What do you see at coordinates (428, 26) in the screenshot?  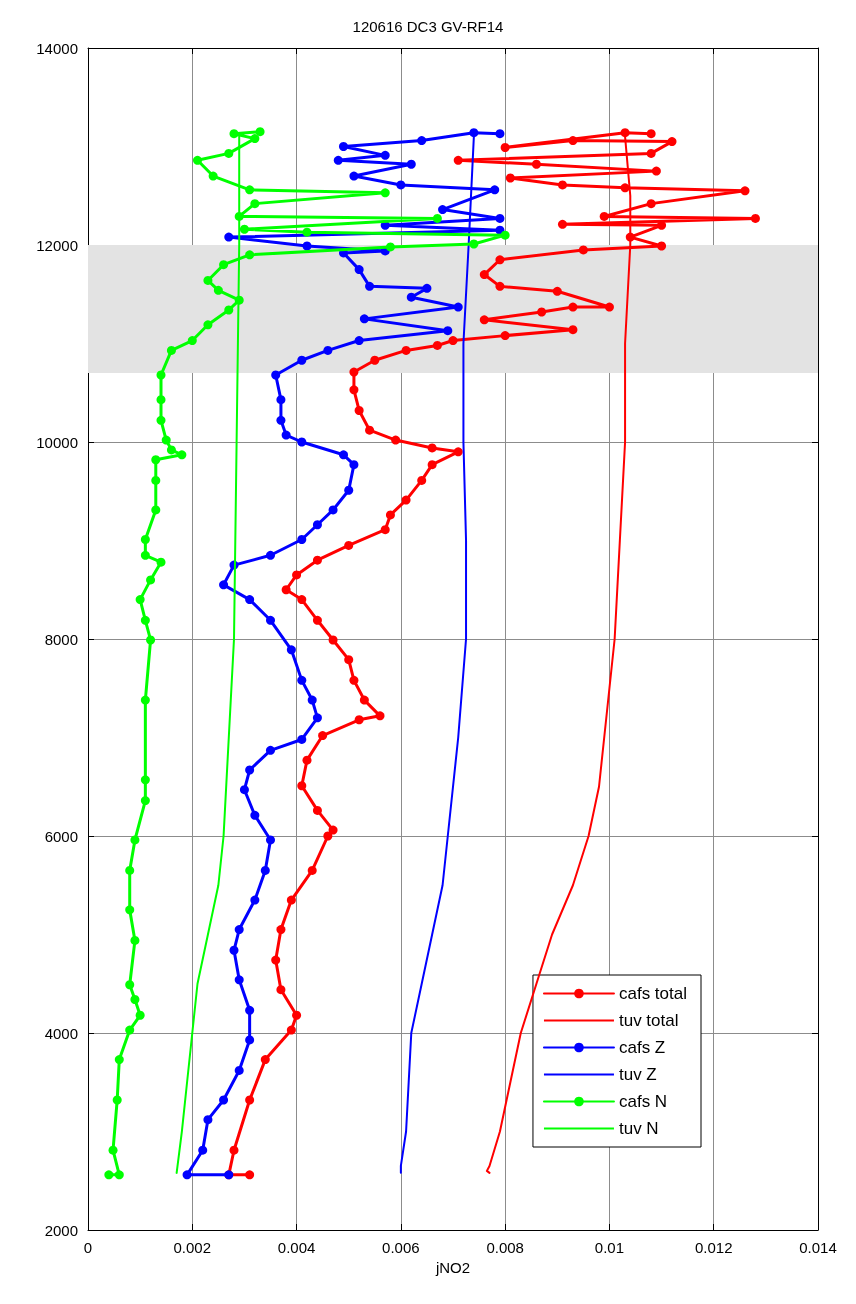 I see `chart-title: 120616 DC3 GV-RF14` at bounding box center [428, 26].